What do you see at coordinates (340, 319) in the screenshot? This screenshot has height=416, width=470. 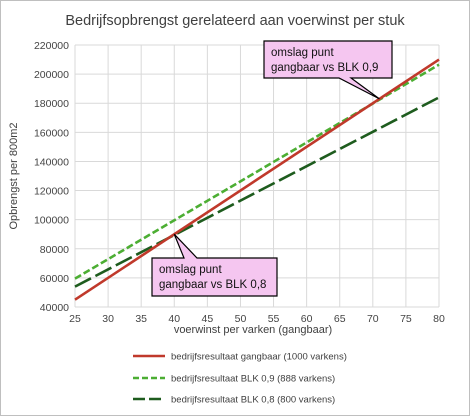 I see `x-tick-label: 65` at bounding box center [340, 319].